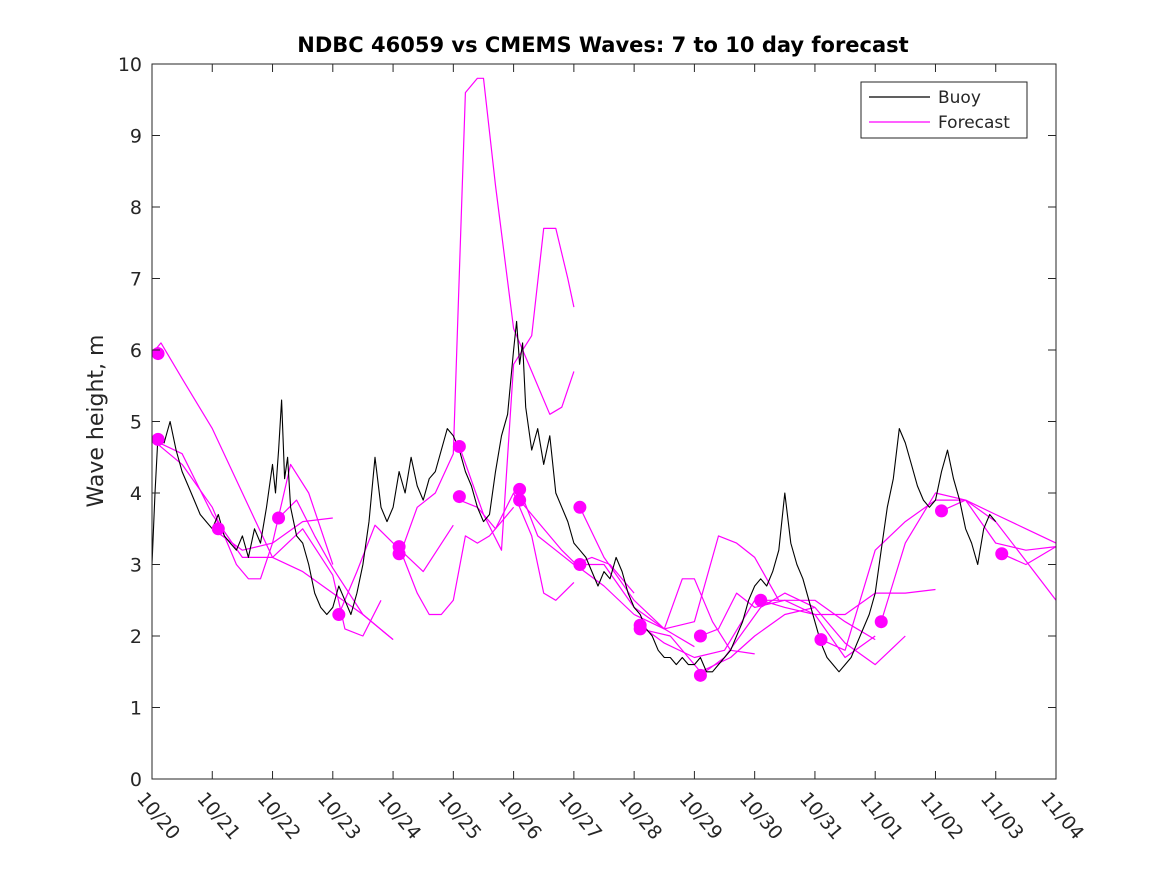 The image size is (1167, 875). Describe the element at coordinates (136, 566) in the screenshot. I see `y-tick-label: 3` at that location.